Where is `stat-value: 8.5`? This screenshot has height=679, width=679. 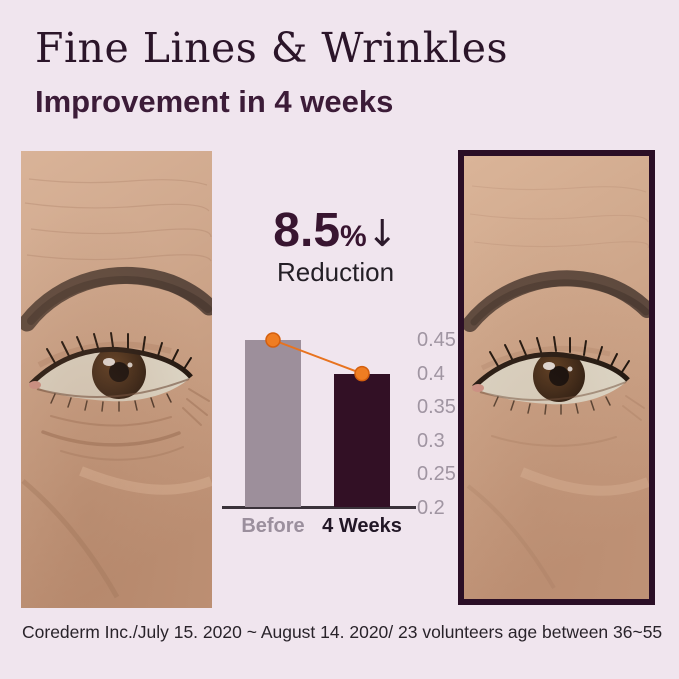 stat-value: 8.5 is located at coordinates (307, 230).